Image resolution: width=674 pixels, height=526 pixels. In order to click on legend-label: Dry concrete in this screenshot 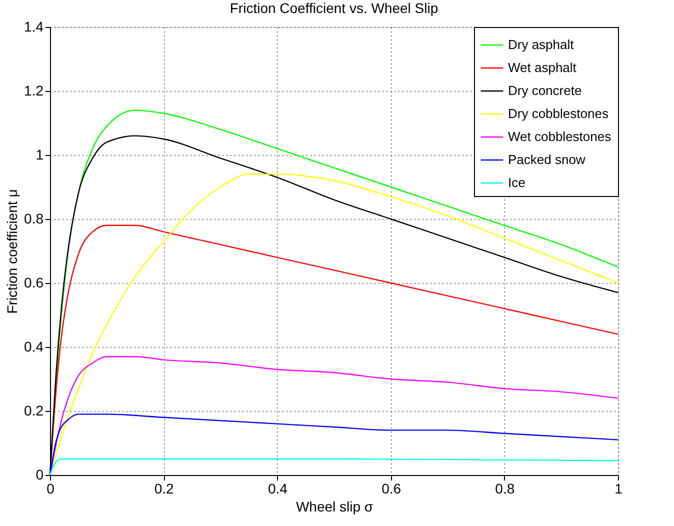, I will do `click(545, 90)`.